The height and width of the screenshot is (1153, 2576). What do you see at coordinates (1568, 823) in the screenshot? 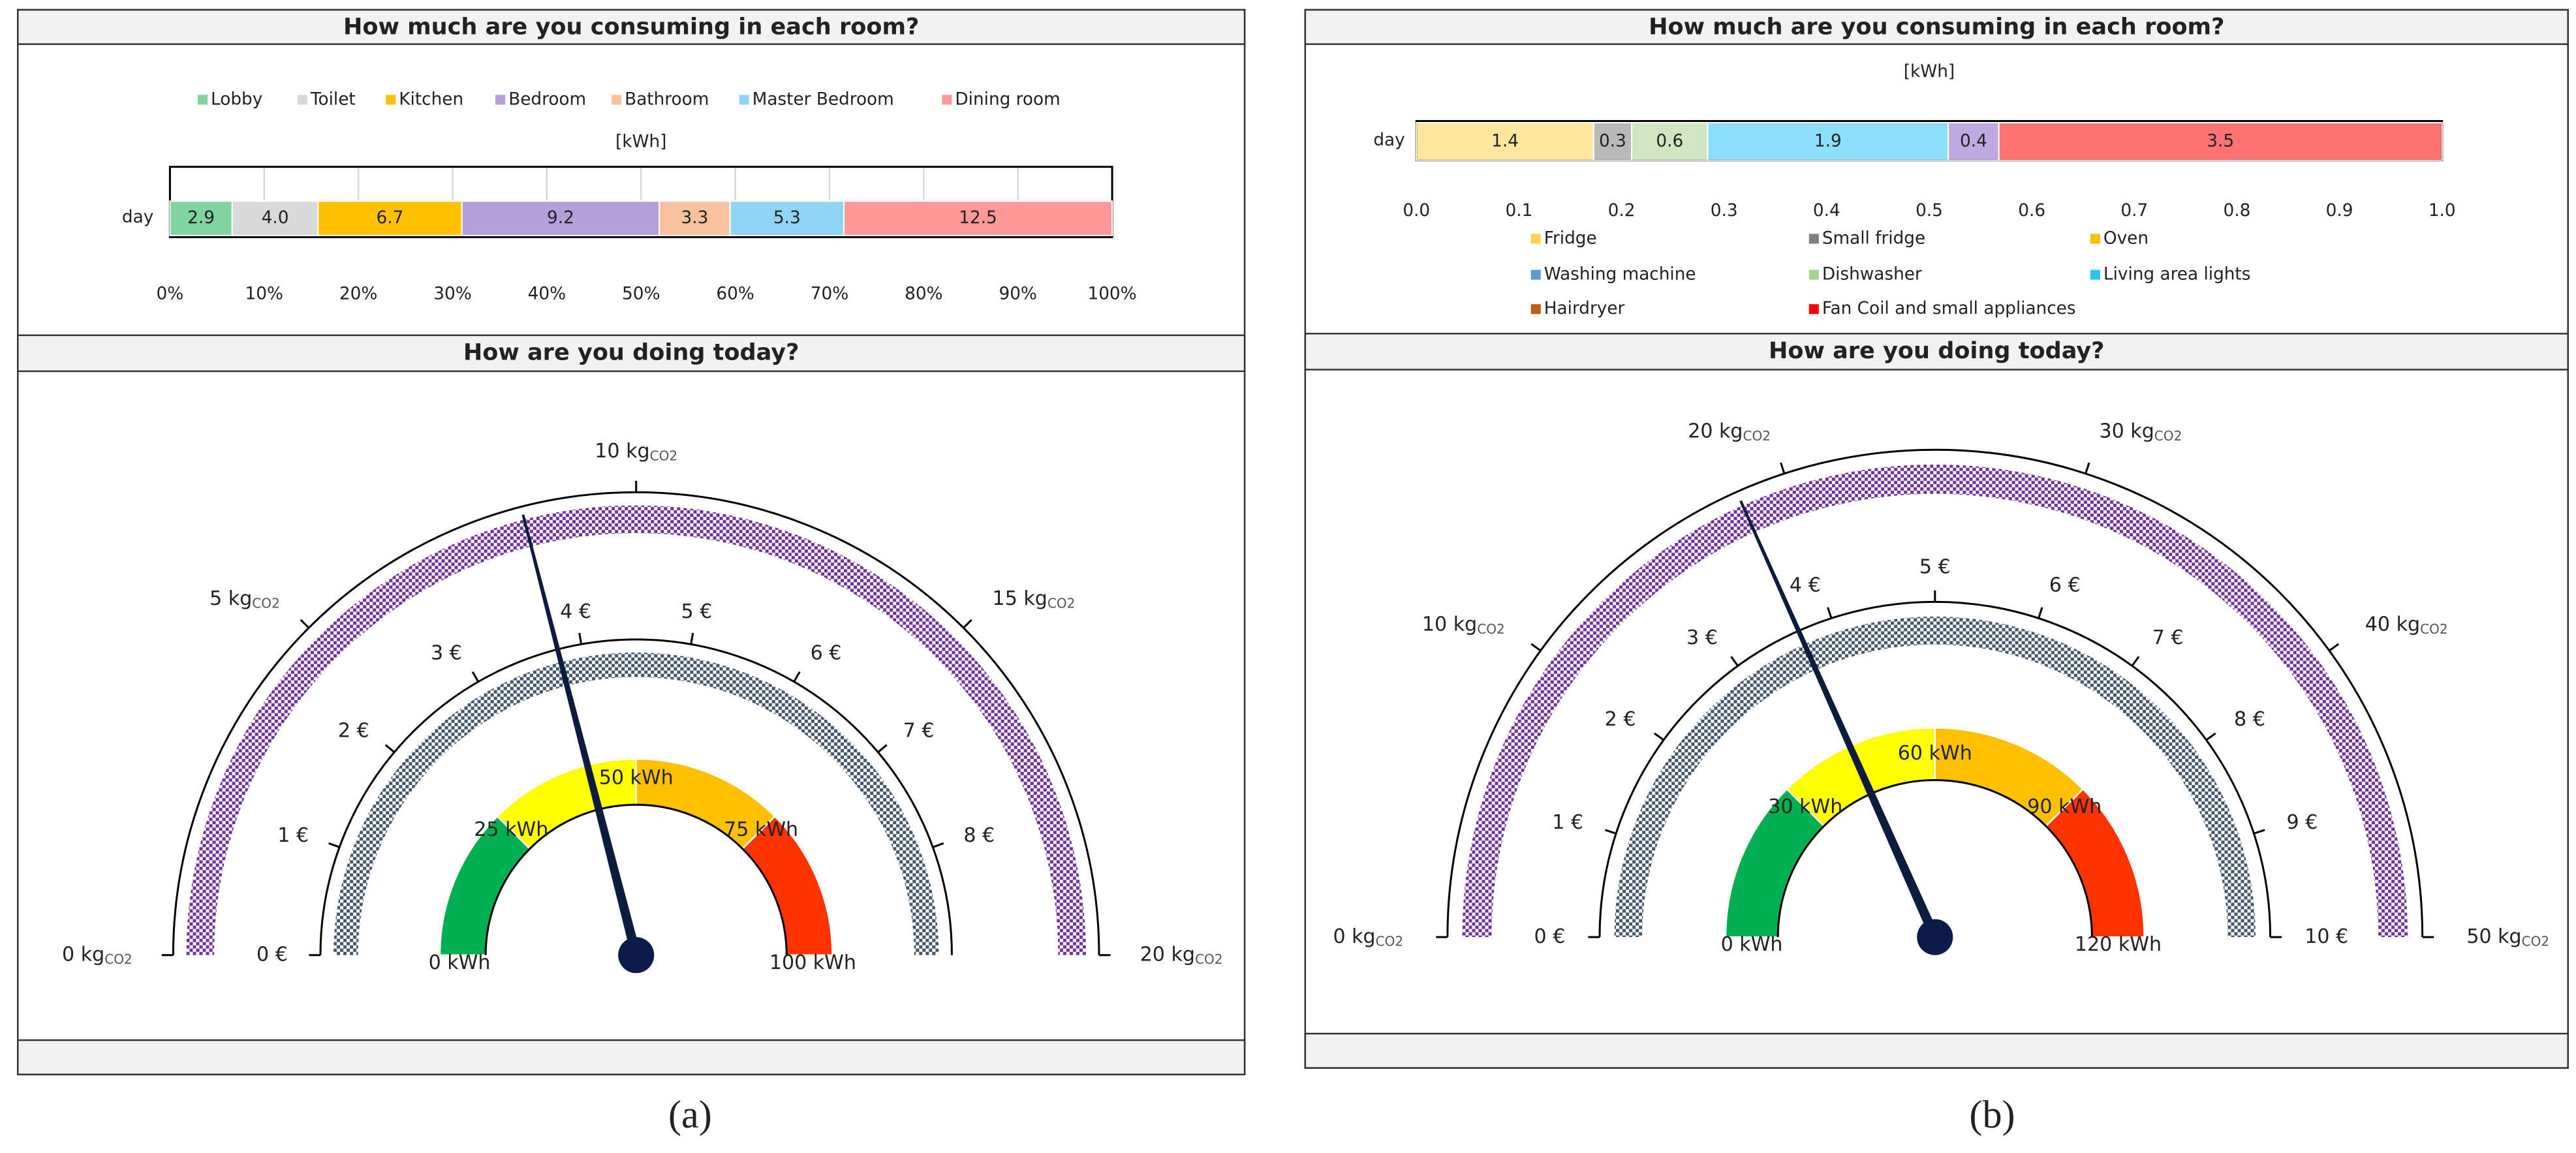
I see `tick-label-text: 1 €` at bounding box center [1568, 823].